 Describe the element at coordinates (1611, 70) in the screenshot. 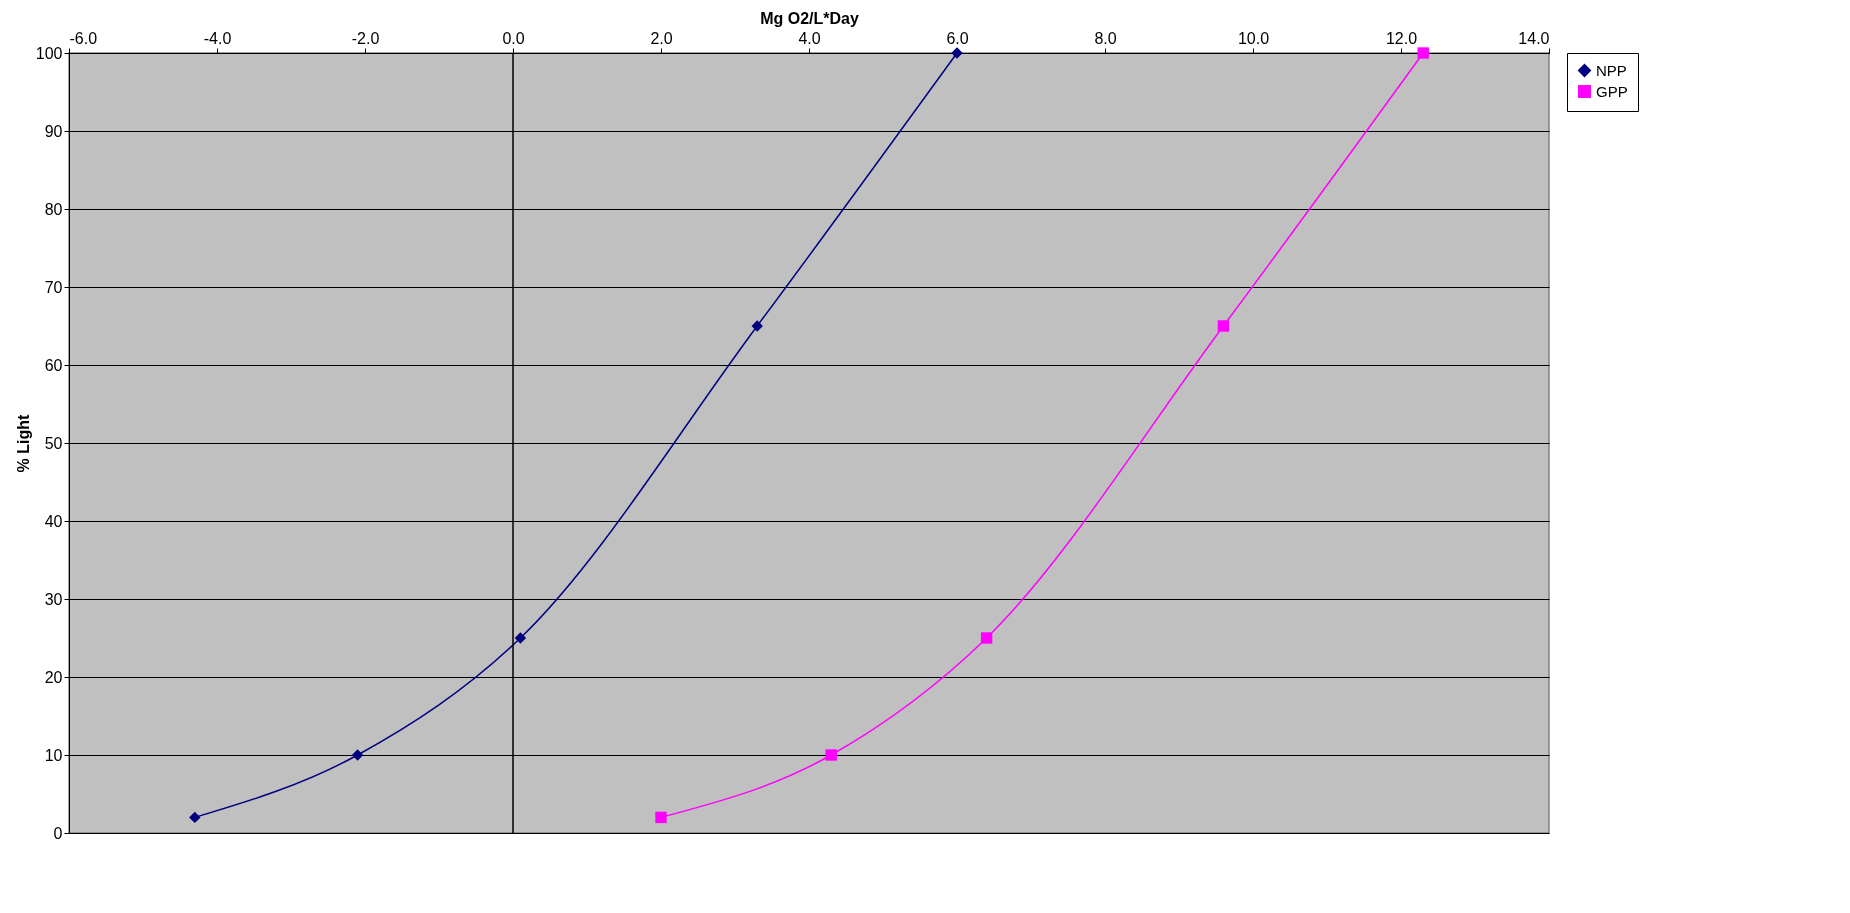

I see `legend-label: NPP` at that location.